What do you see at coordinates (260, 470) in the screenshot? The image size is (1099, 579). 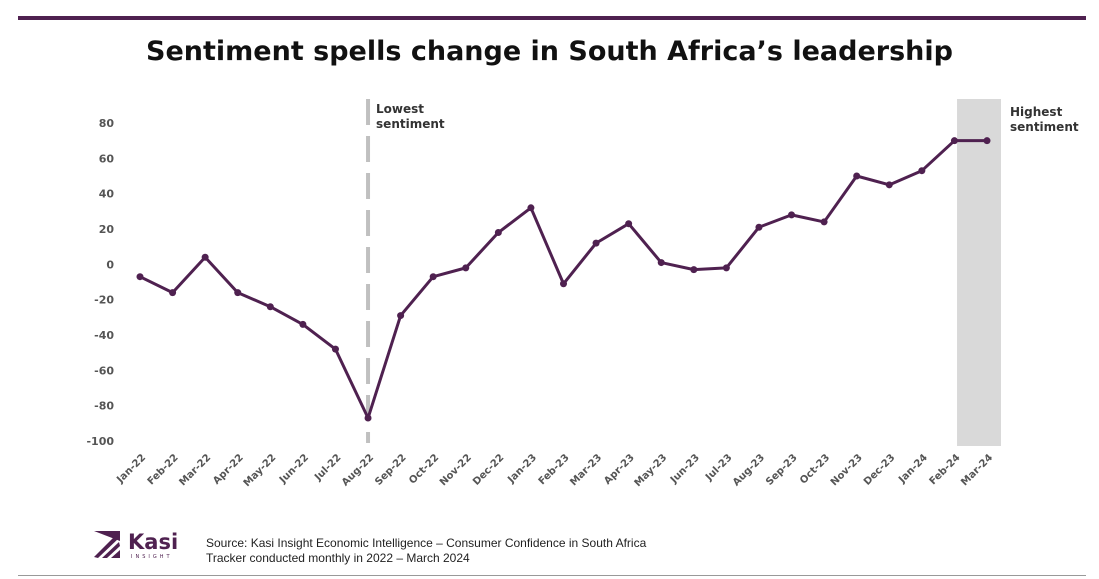 I see `x-tick-label: May-22` at bounding box center [260, 470].